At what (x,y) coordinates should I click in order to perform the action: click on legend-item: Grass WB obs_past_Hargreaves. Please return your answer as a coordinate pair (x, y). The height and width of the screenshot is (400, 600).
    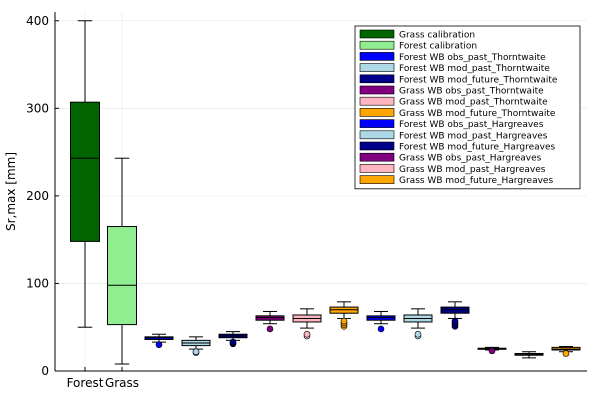
    Looking at the image, I should click on (450, 158).